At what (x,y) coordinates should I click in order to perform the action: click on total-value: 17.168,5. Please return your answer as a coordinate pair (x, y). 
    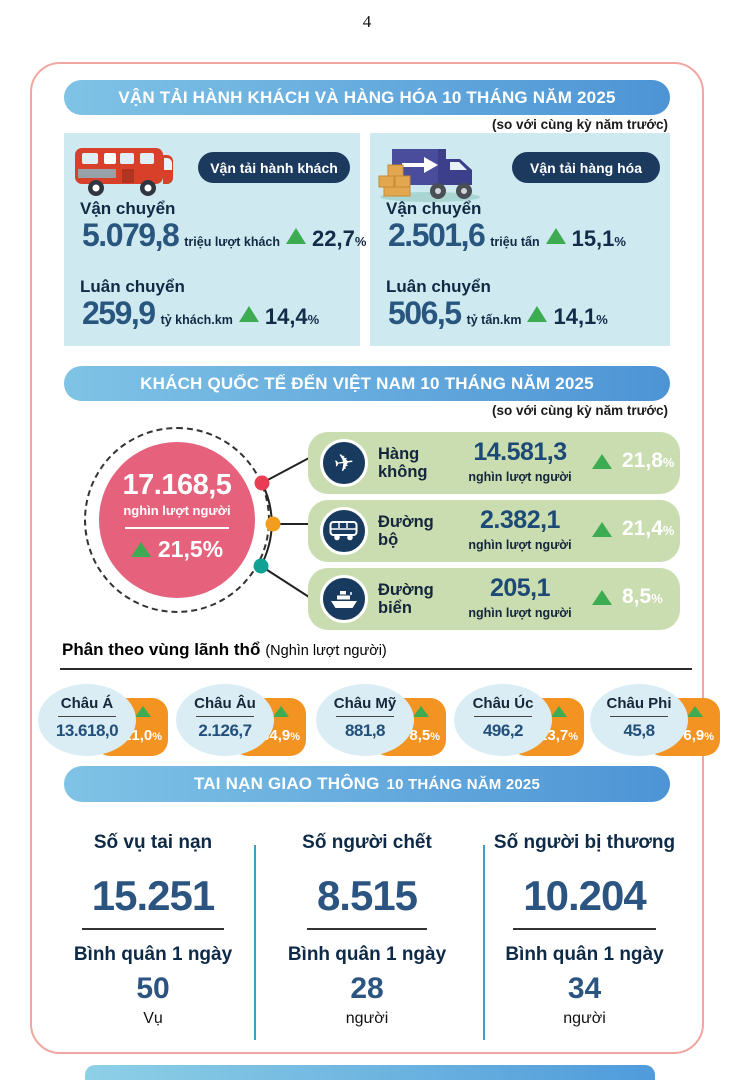
    Looking at the image, I should click on (177, 485).